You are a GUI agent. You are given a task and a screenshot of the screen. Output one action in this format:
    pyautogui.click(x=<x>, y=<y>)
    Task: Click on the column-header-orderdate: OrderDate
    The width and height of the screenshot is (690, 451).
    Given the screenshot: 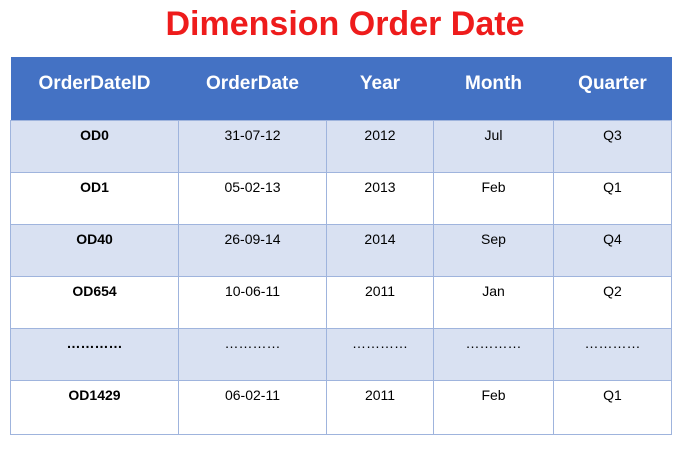 What is the action you would take?
    pyautogui.click(x=252, y=89)
    